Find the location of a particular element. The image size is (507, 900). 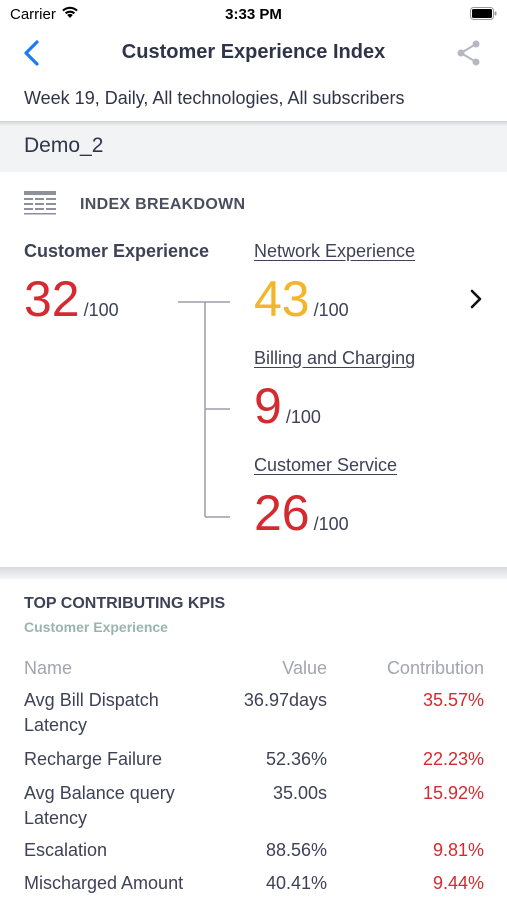

share-icon is located at coordinates (469, 53).